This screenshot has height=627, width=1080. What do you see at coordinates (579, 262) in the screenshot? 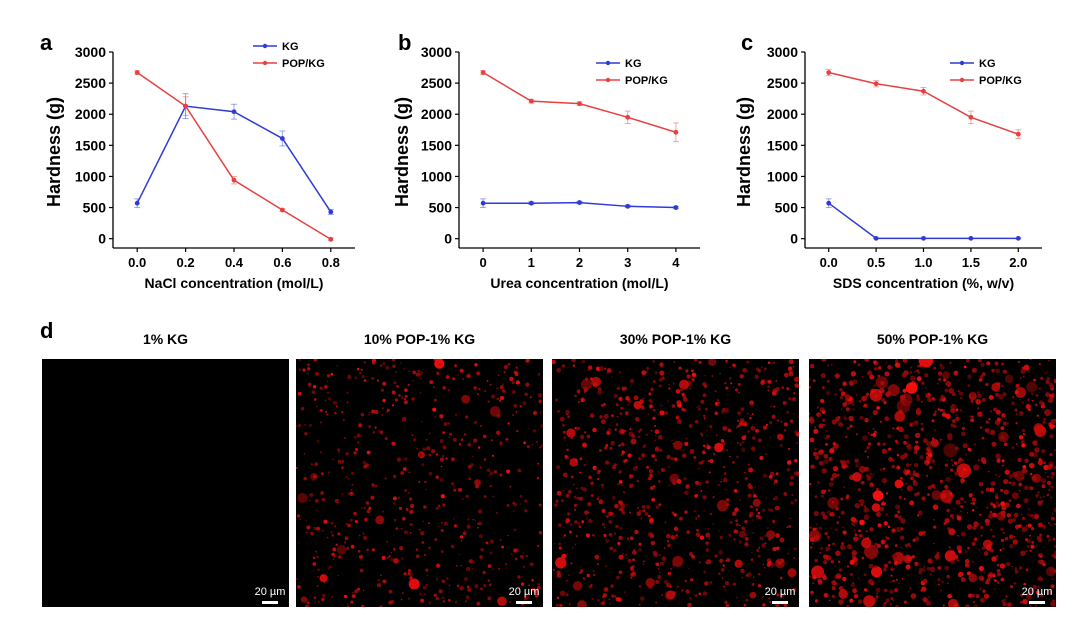
I see `x-tick-label: 2` at bounding box center [579, 262].